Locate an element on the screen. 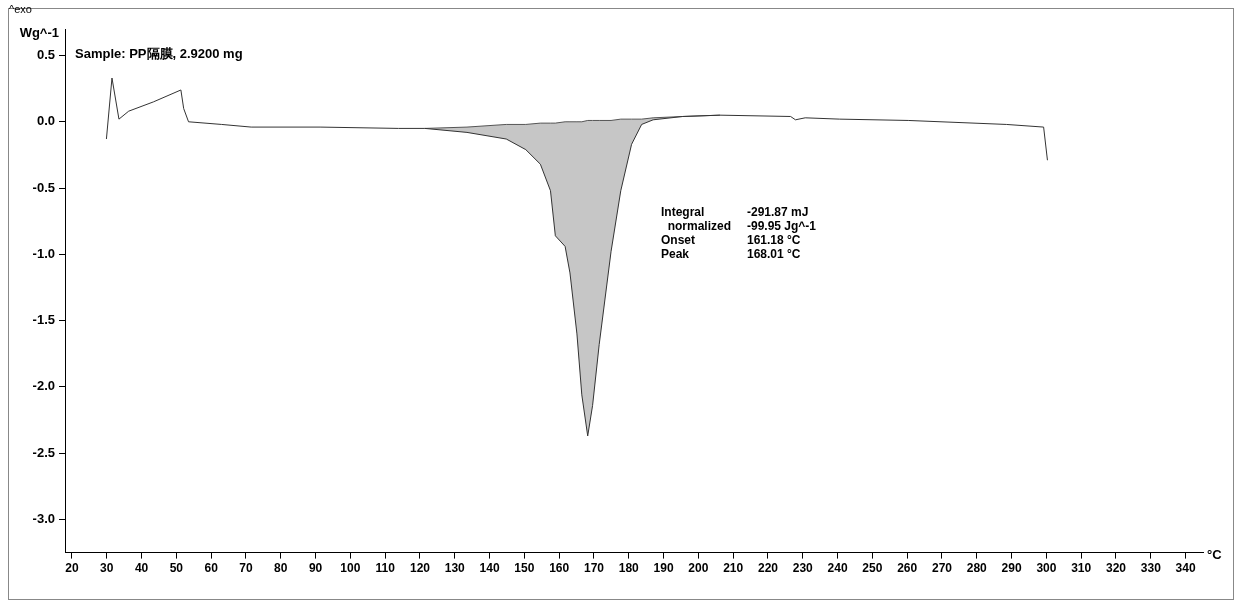  x-tick-label: 180 is located at coordinates (629, 568).